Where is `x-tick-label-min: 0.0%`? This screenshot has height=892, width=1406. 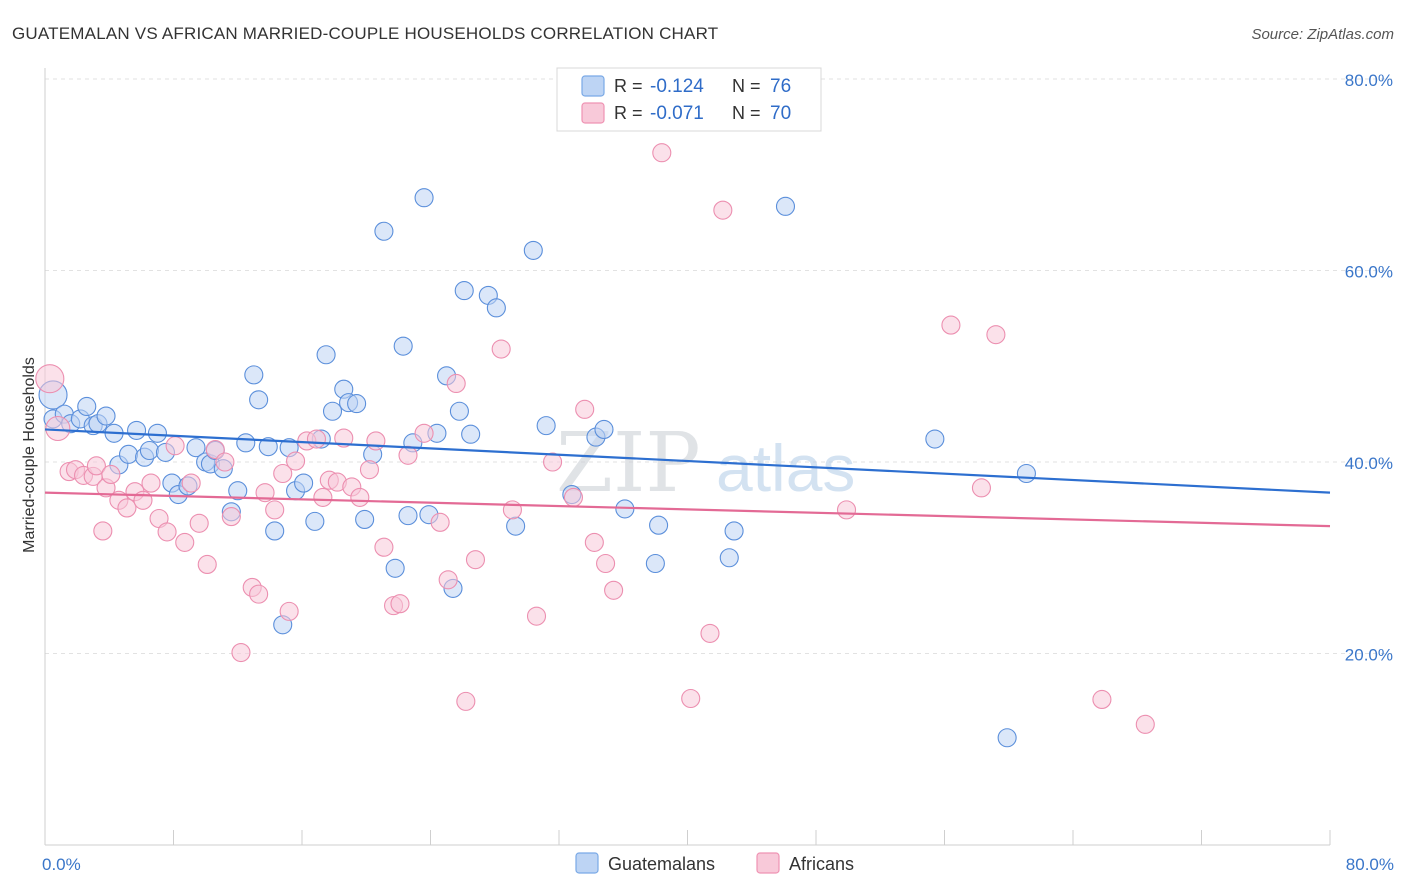
x-tick-label-min: 0.0% is located at coordinates (61, 864).